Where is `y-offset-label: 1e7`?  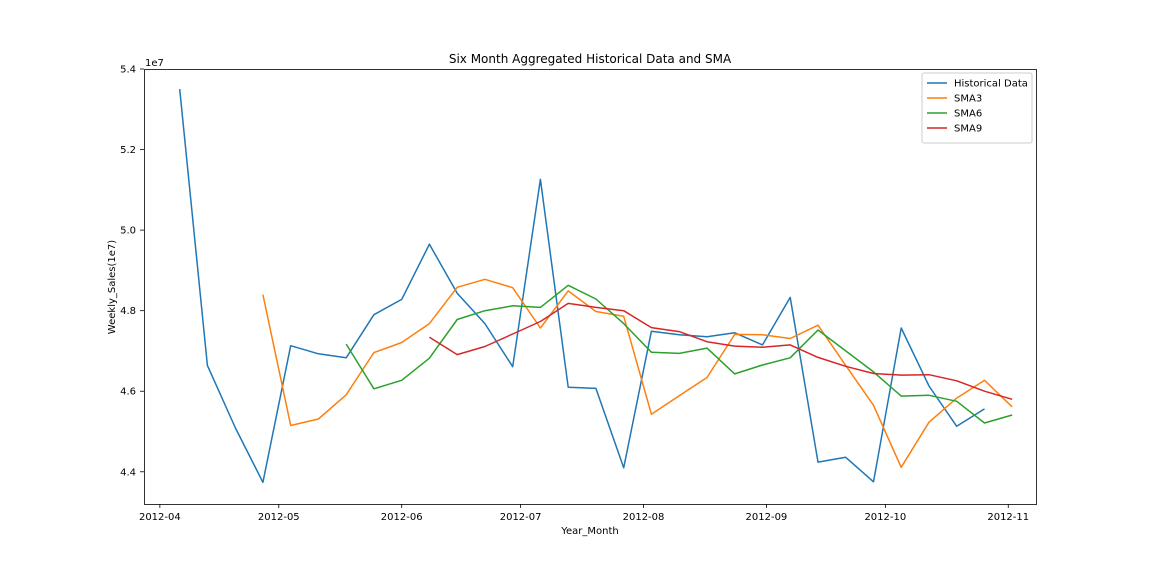
y-offset-label: 1e7 is located at coordinates (154, 63).